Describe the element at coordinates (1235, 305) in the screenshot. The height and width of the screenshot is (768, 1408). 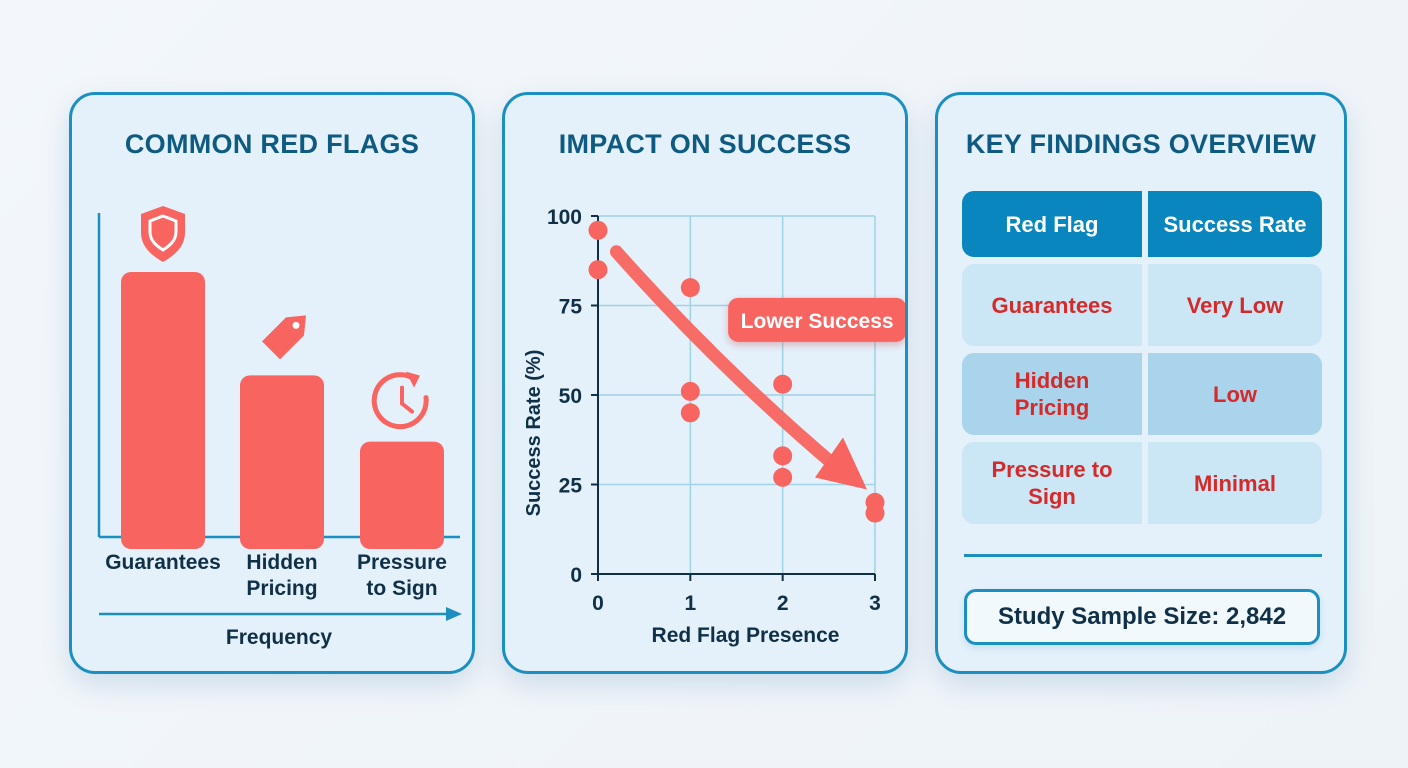
I see `table-row-1-rate: Very Low` at that location.